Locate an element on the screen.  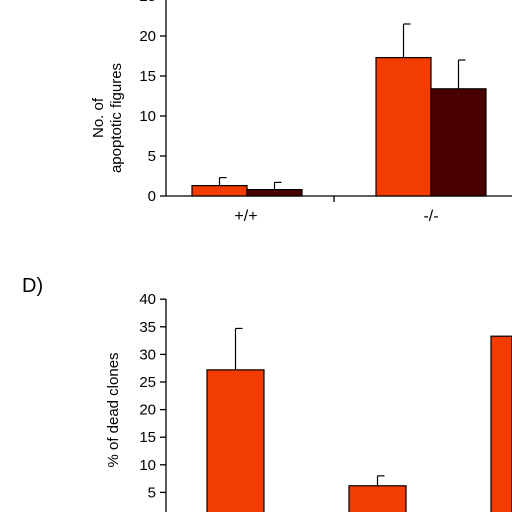
y-tick-label: 30 is located at coordinates (147, 354).